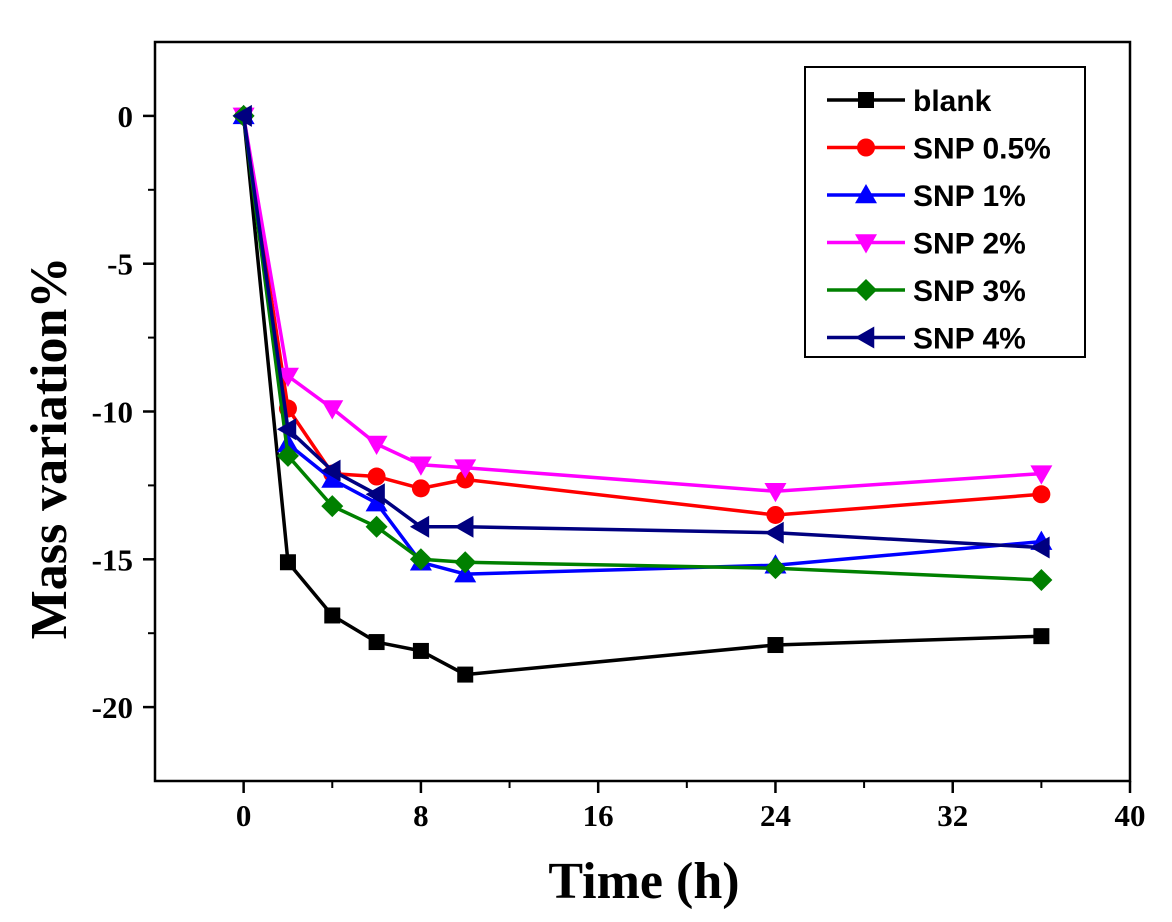 The width and height of the screenshot is (1172, 922). I want to click on legend-item-snp-4: SNP 4%, so click(926, 339).